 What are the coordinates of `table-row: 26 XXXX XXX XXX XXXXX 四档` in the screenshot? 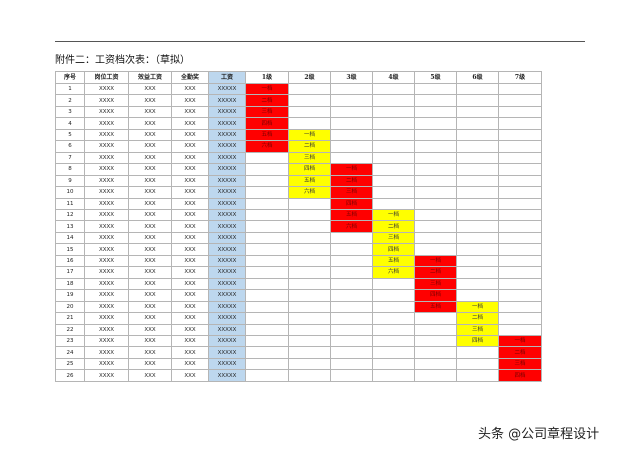 It's located at (298, 375).